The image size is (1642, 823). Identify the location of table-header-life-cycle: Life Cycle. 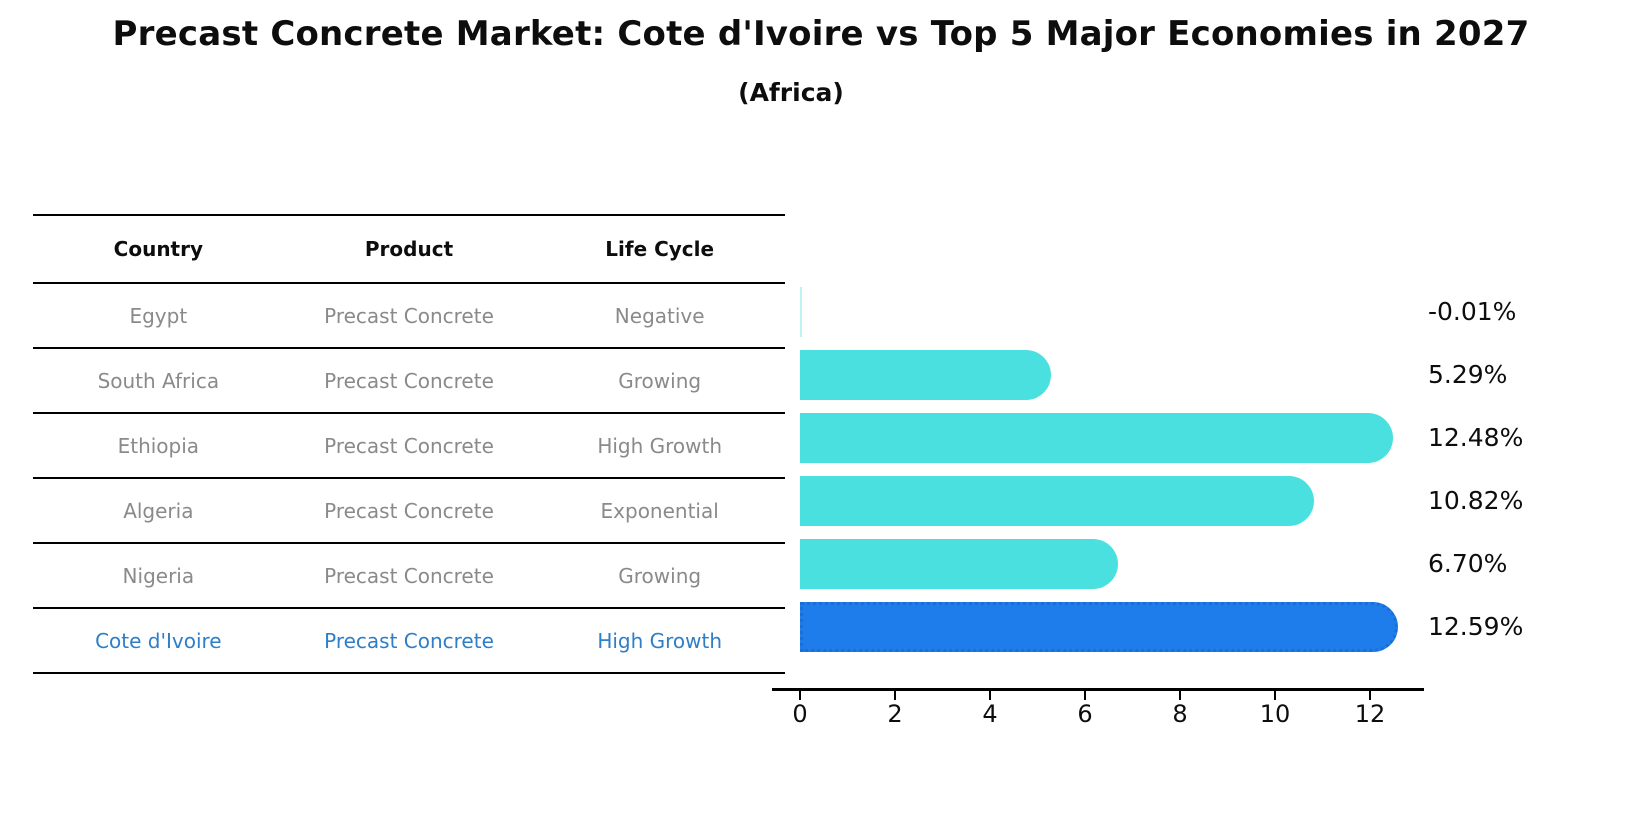
(660, 249).